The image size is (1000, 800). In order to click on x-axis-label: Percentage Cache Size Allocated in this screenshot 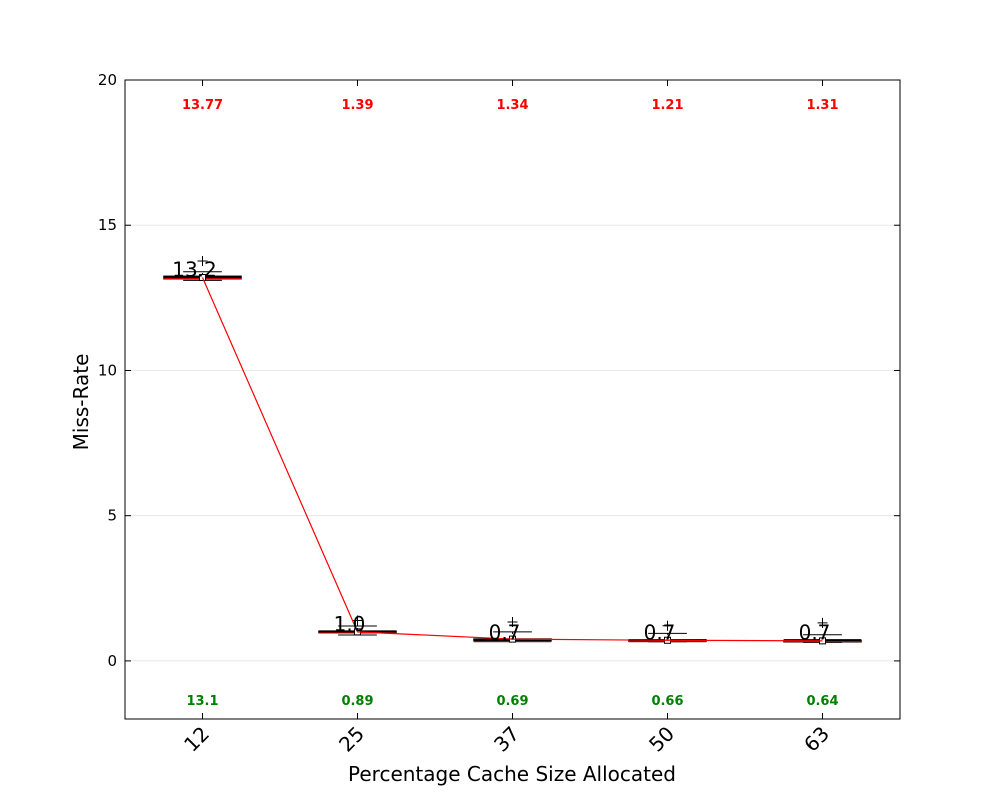, I will do `click(512, 774)`.